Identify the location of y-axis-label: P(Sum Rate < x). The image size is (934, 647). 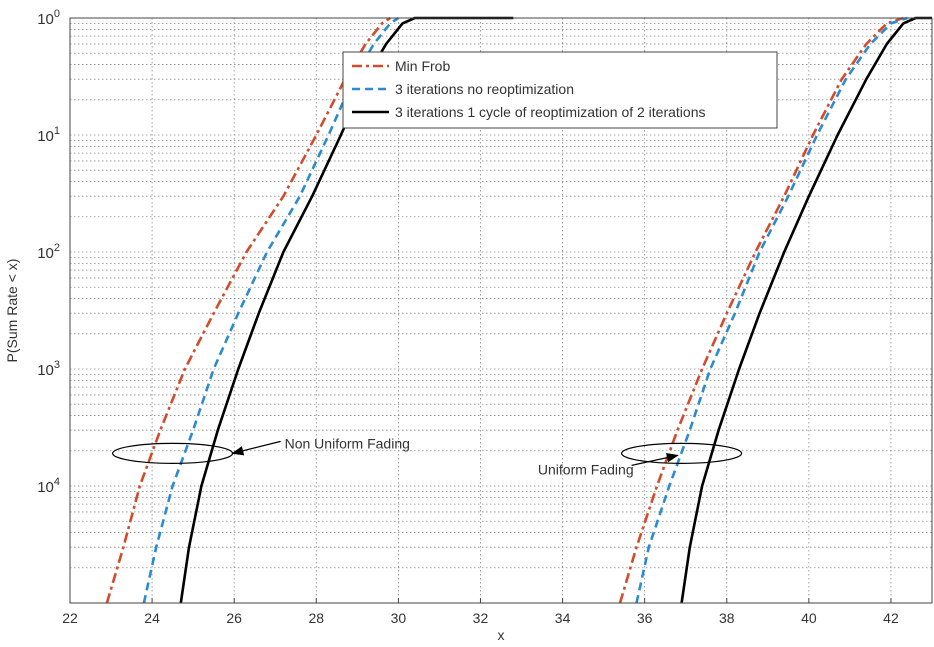
(12, 311).